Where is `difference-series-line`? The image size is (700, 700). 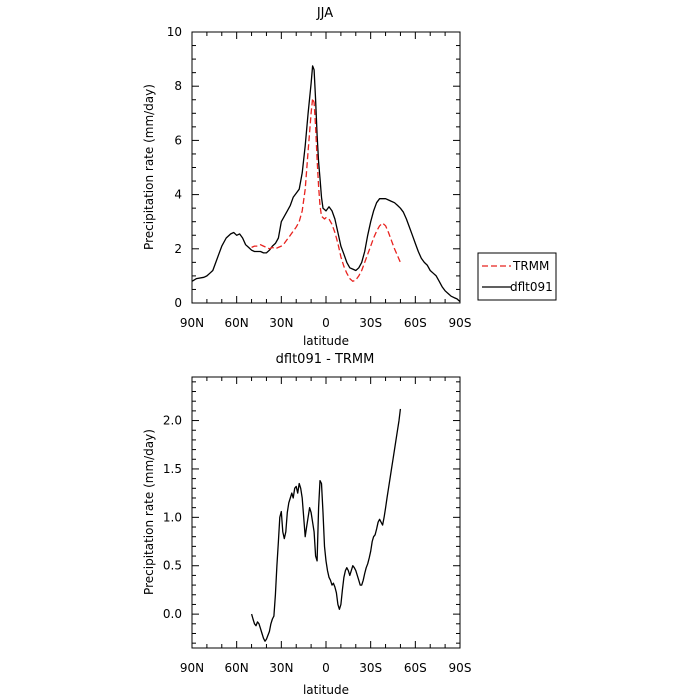
difference-series-line is located at coordinates (326, 525).